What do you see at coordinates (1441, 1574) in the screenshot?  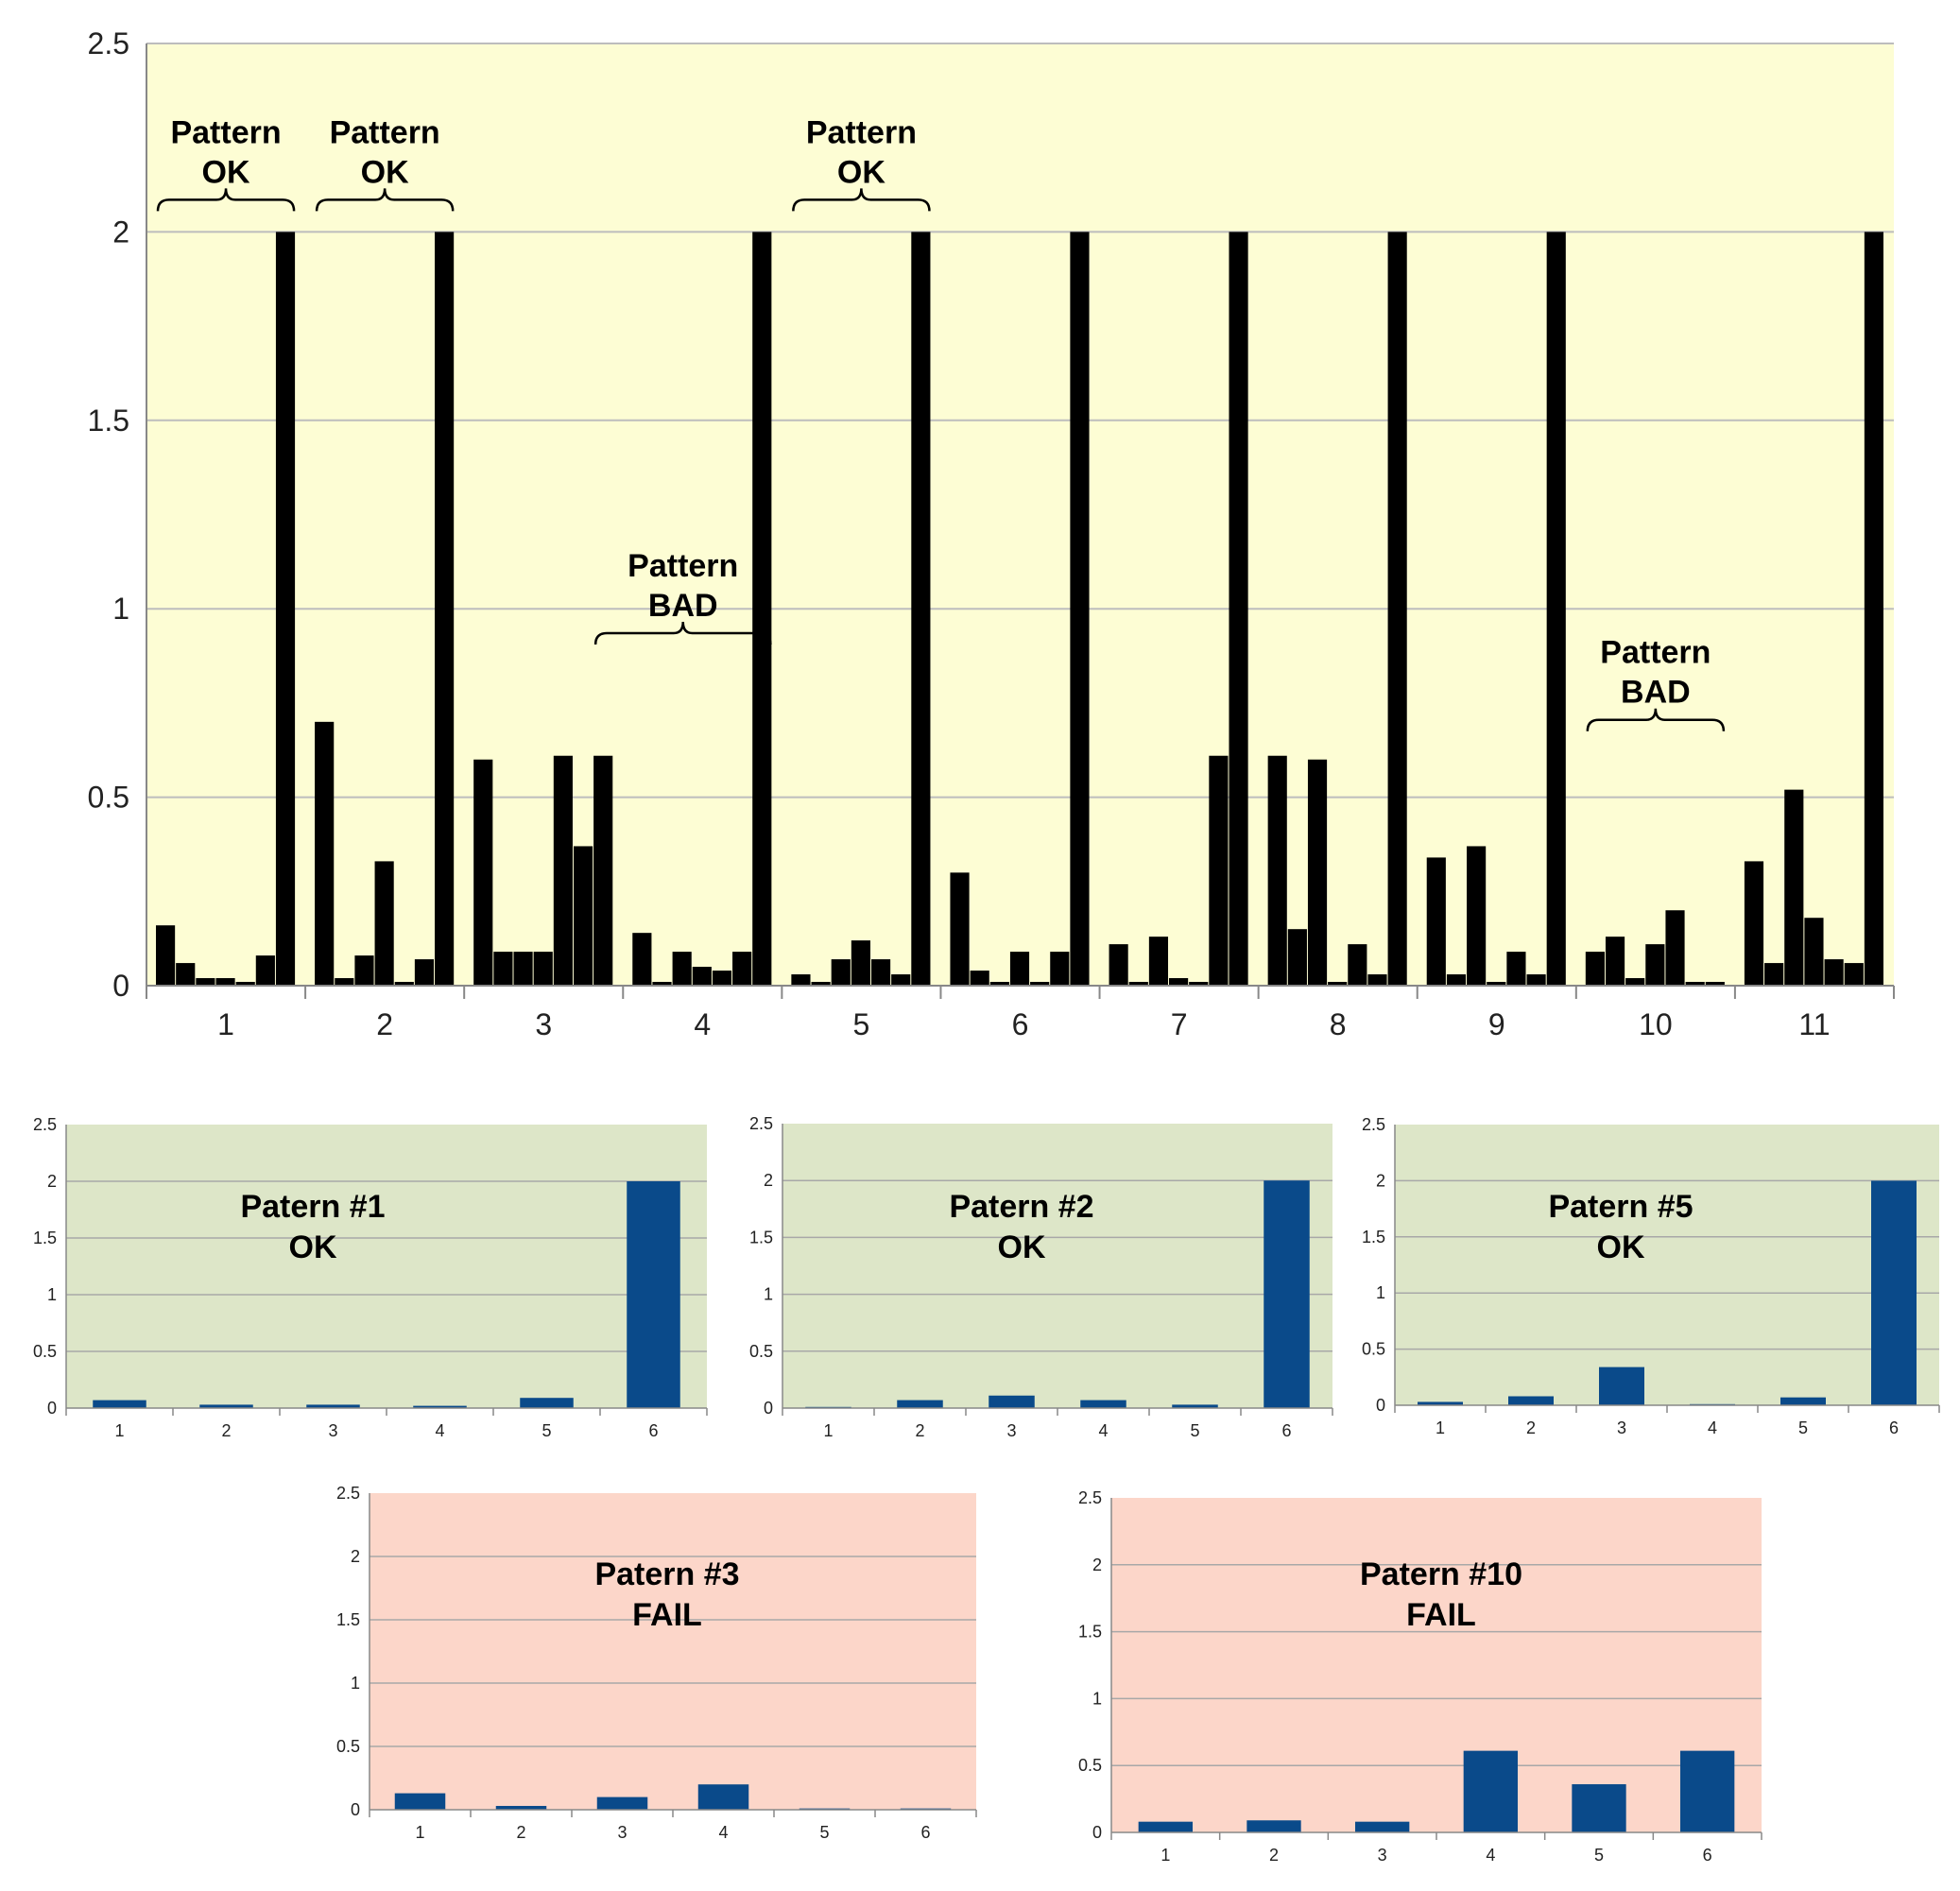 I see `mini-chart-title: Patern #10` at bounding box center [1441, 1574].